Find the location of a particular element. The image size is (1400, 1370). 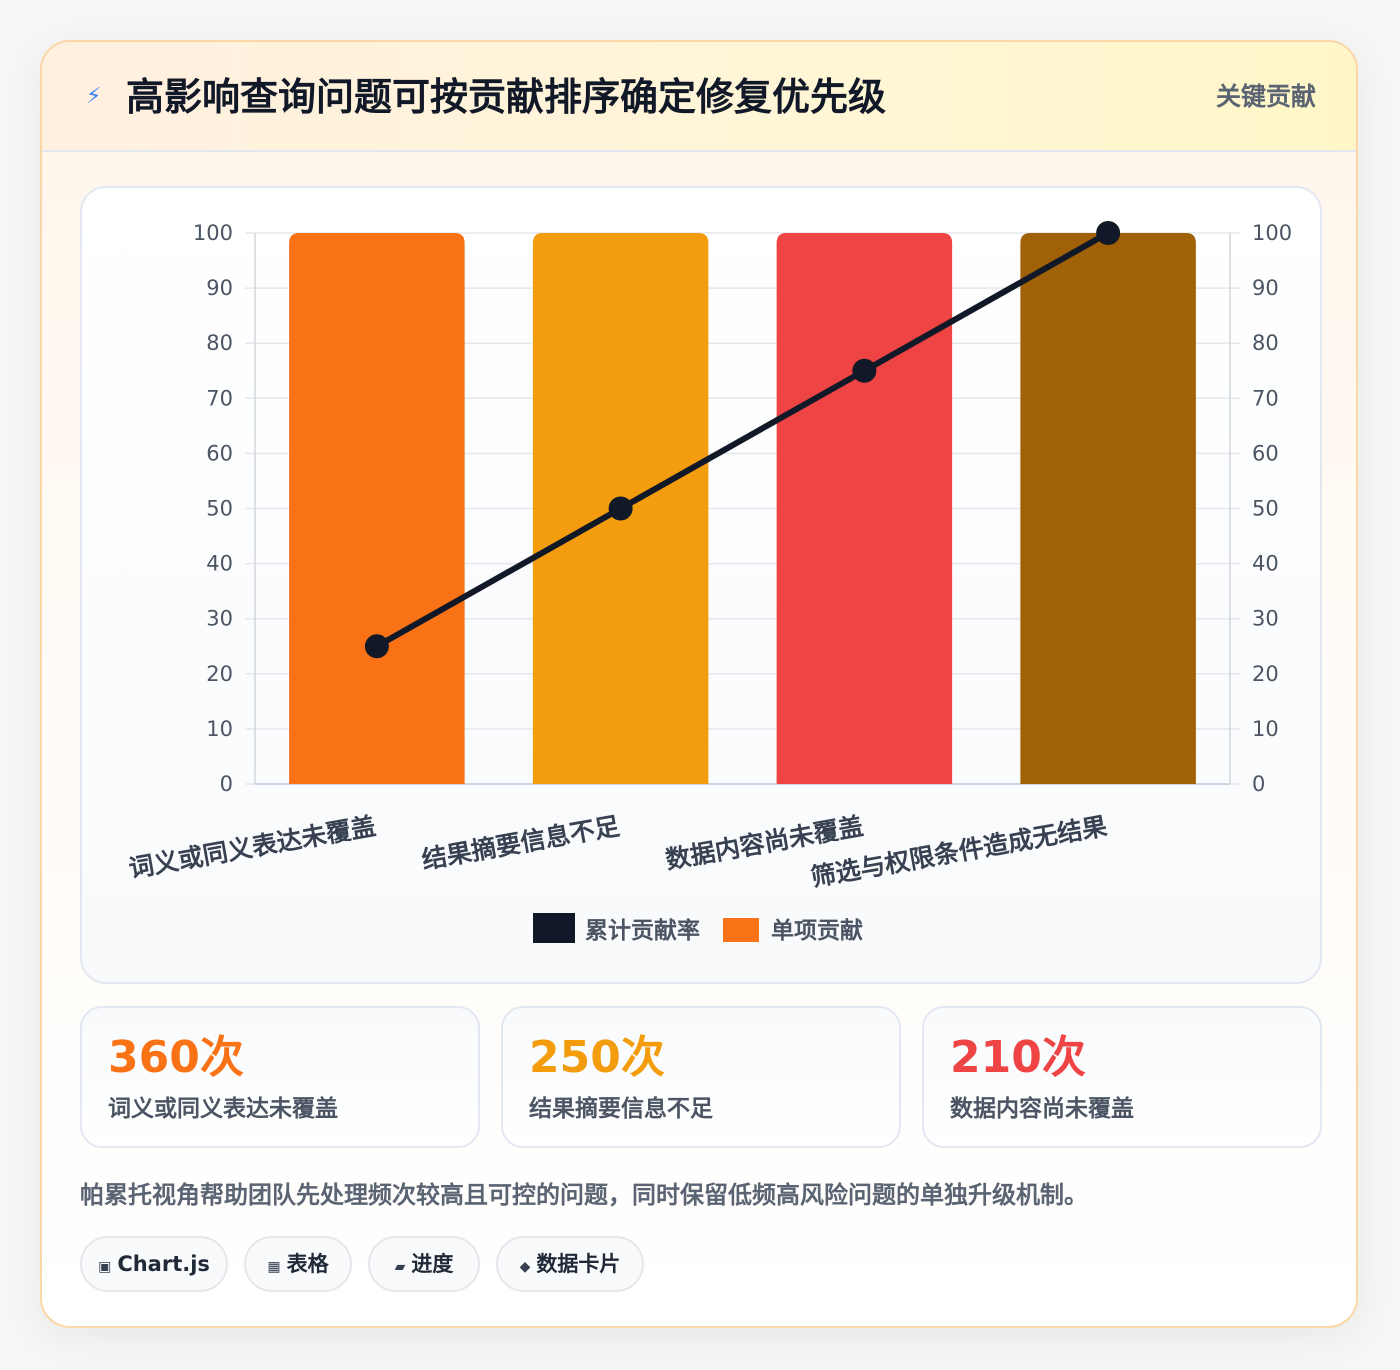

stat-label: 结果摘要信息不足 is located at coordinates (621, 1109).